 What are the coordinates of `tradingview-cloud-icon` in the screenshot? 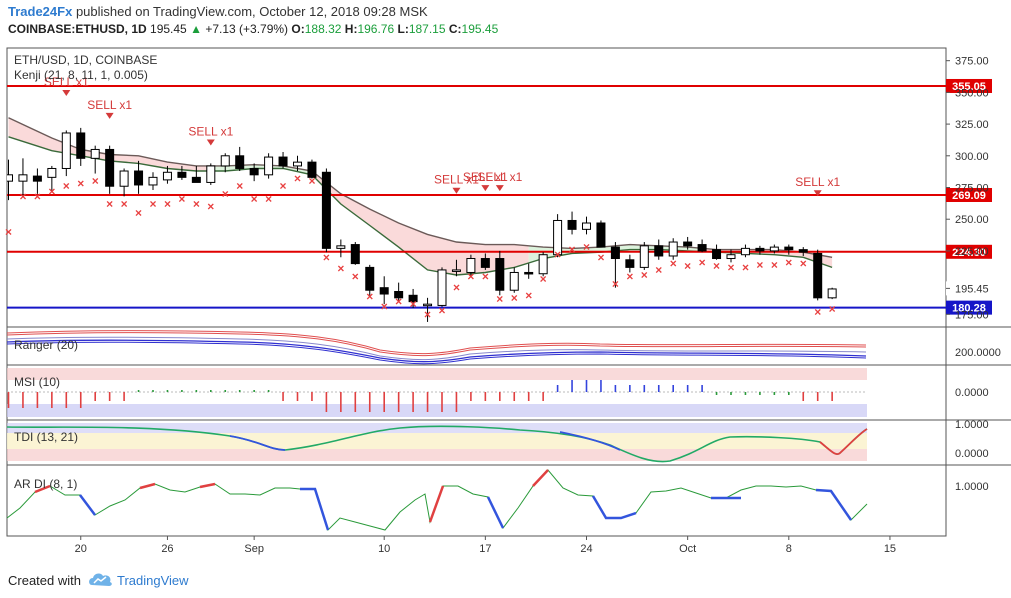 It's located at (100, 579).